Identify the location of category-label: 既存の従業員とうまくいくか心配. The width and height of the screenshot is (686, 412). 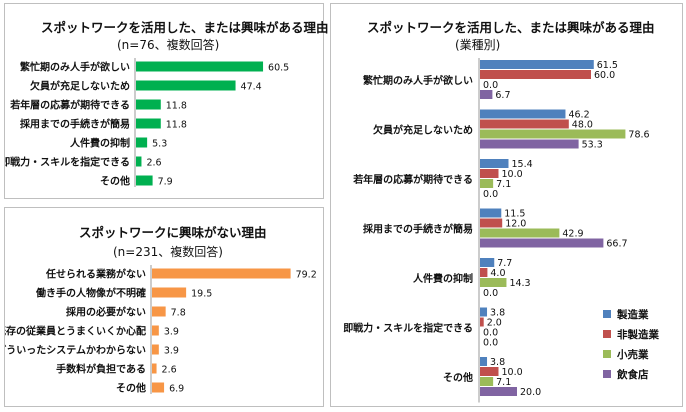
(75, 331).